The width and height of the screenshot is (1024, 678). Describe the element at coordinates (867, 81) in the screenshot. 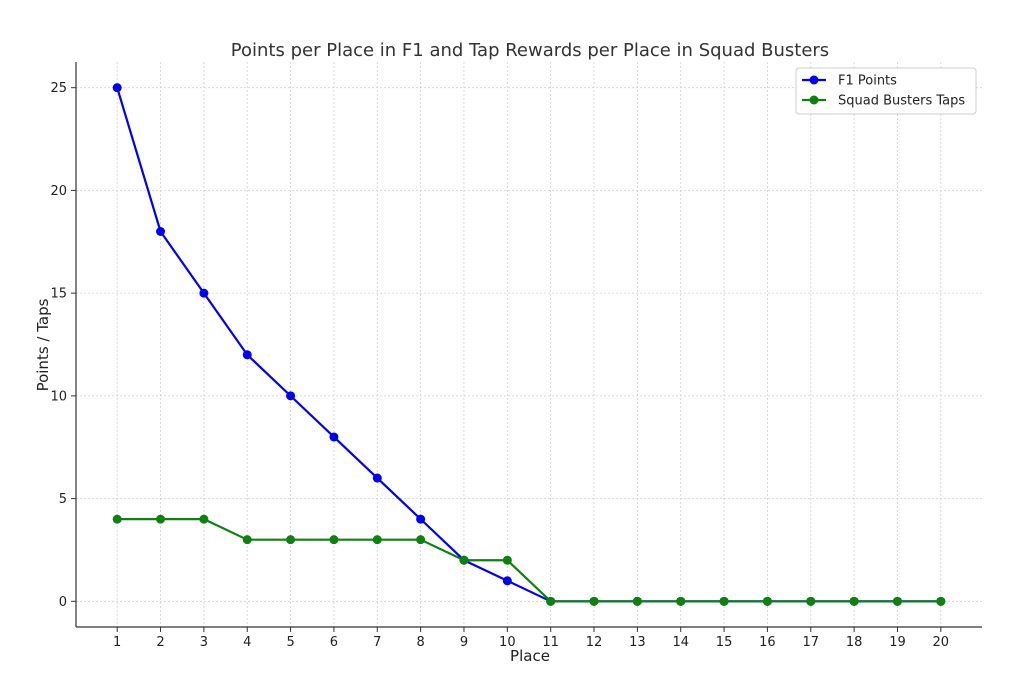

I see `legend-label-f1-points: F1 Points` at that location.